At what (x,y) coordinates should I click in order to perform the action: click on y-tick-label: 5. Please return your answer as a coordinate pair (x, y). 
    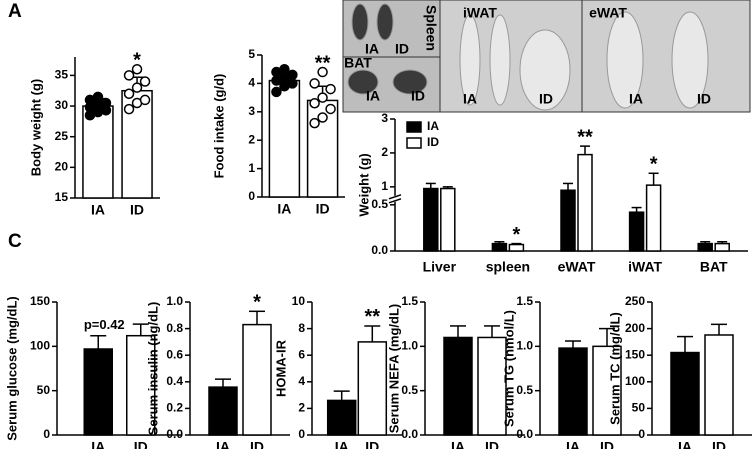
    Looking at the image, I should click on (251, 54).